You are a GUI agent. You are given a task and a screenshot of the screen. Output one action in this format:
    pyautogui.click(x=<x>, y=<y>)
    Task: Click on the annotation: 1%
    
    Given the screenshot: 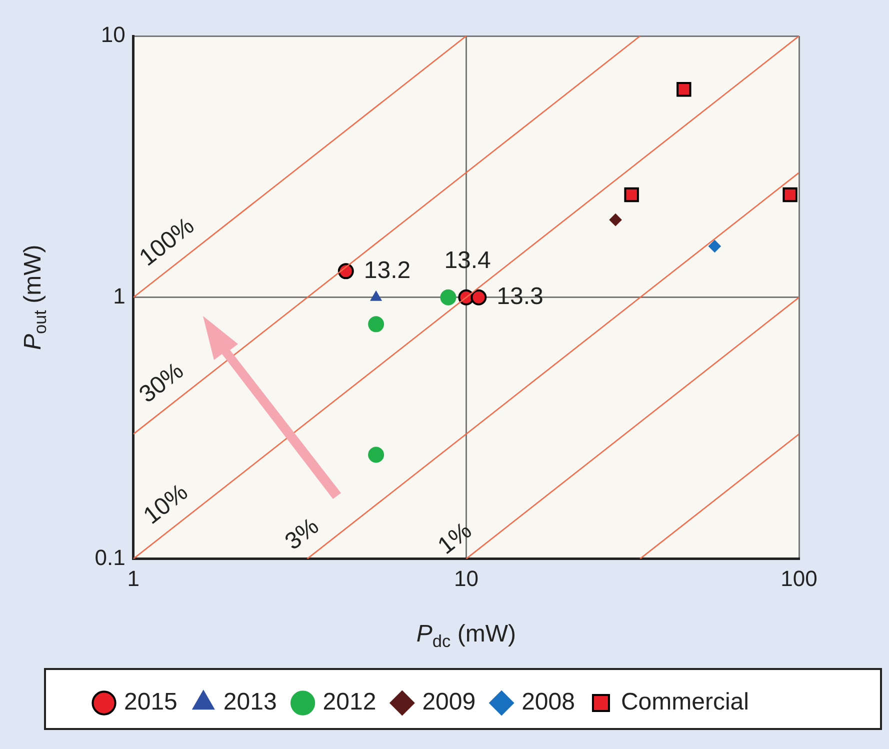 What is the action you would take?
    pyautogui.click(x=454, y=538)
    